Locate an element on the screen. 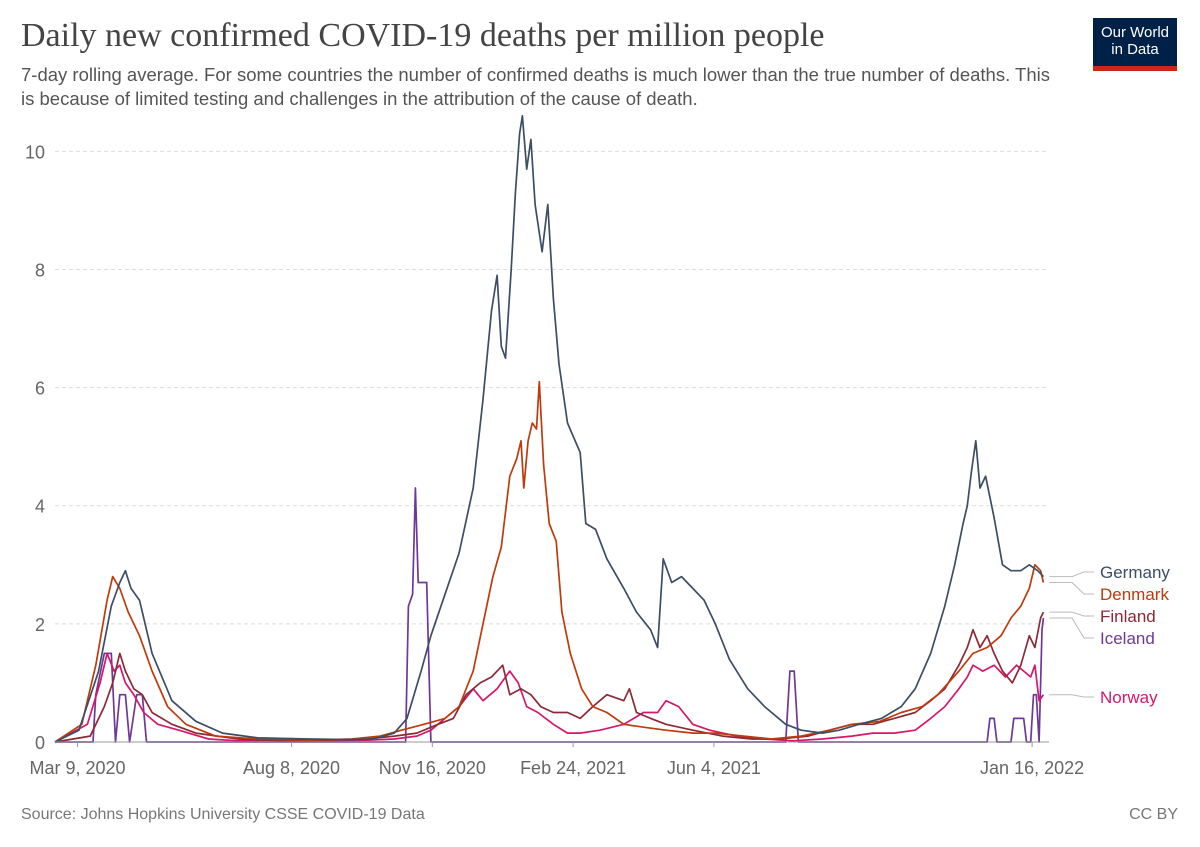  legend-connector-norway is located at coordinates (1071, 696).